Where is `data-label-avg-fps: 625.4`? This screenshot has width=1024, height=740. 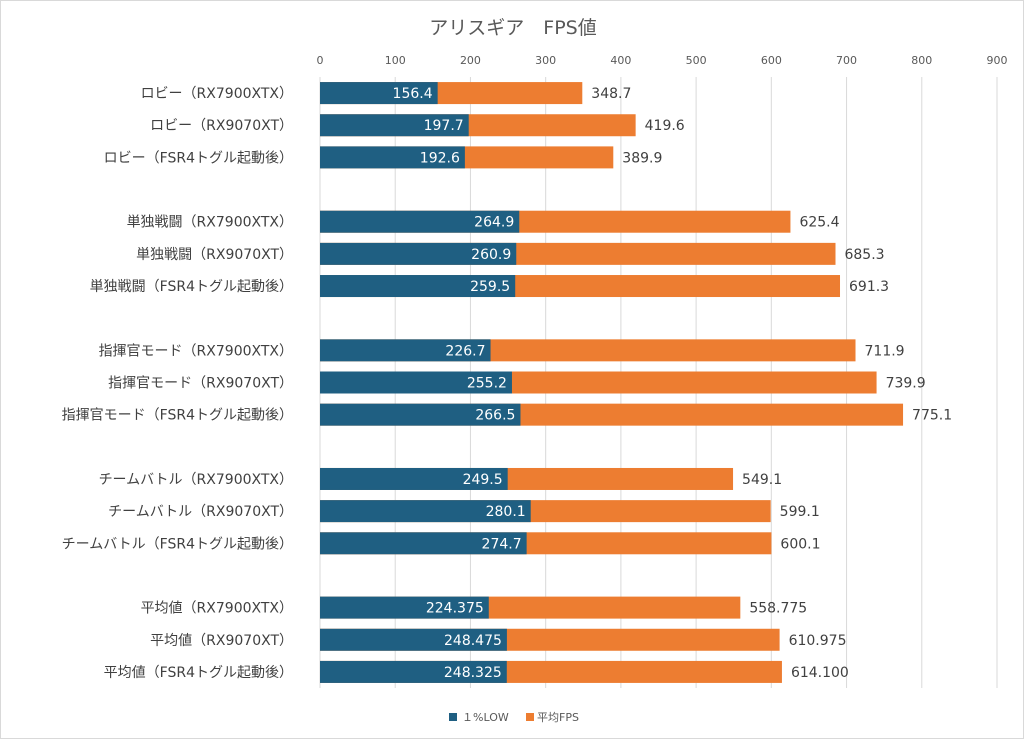 data-label-avg-fps: 625.4 is located at coordinates (819, 223).